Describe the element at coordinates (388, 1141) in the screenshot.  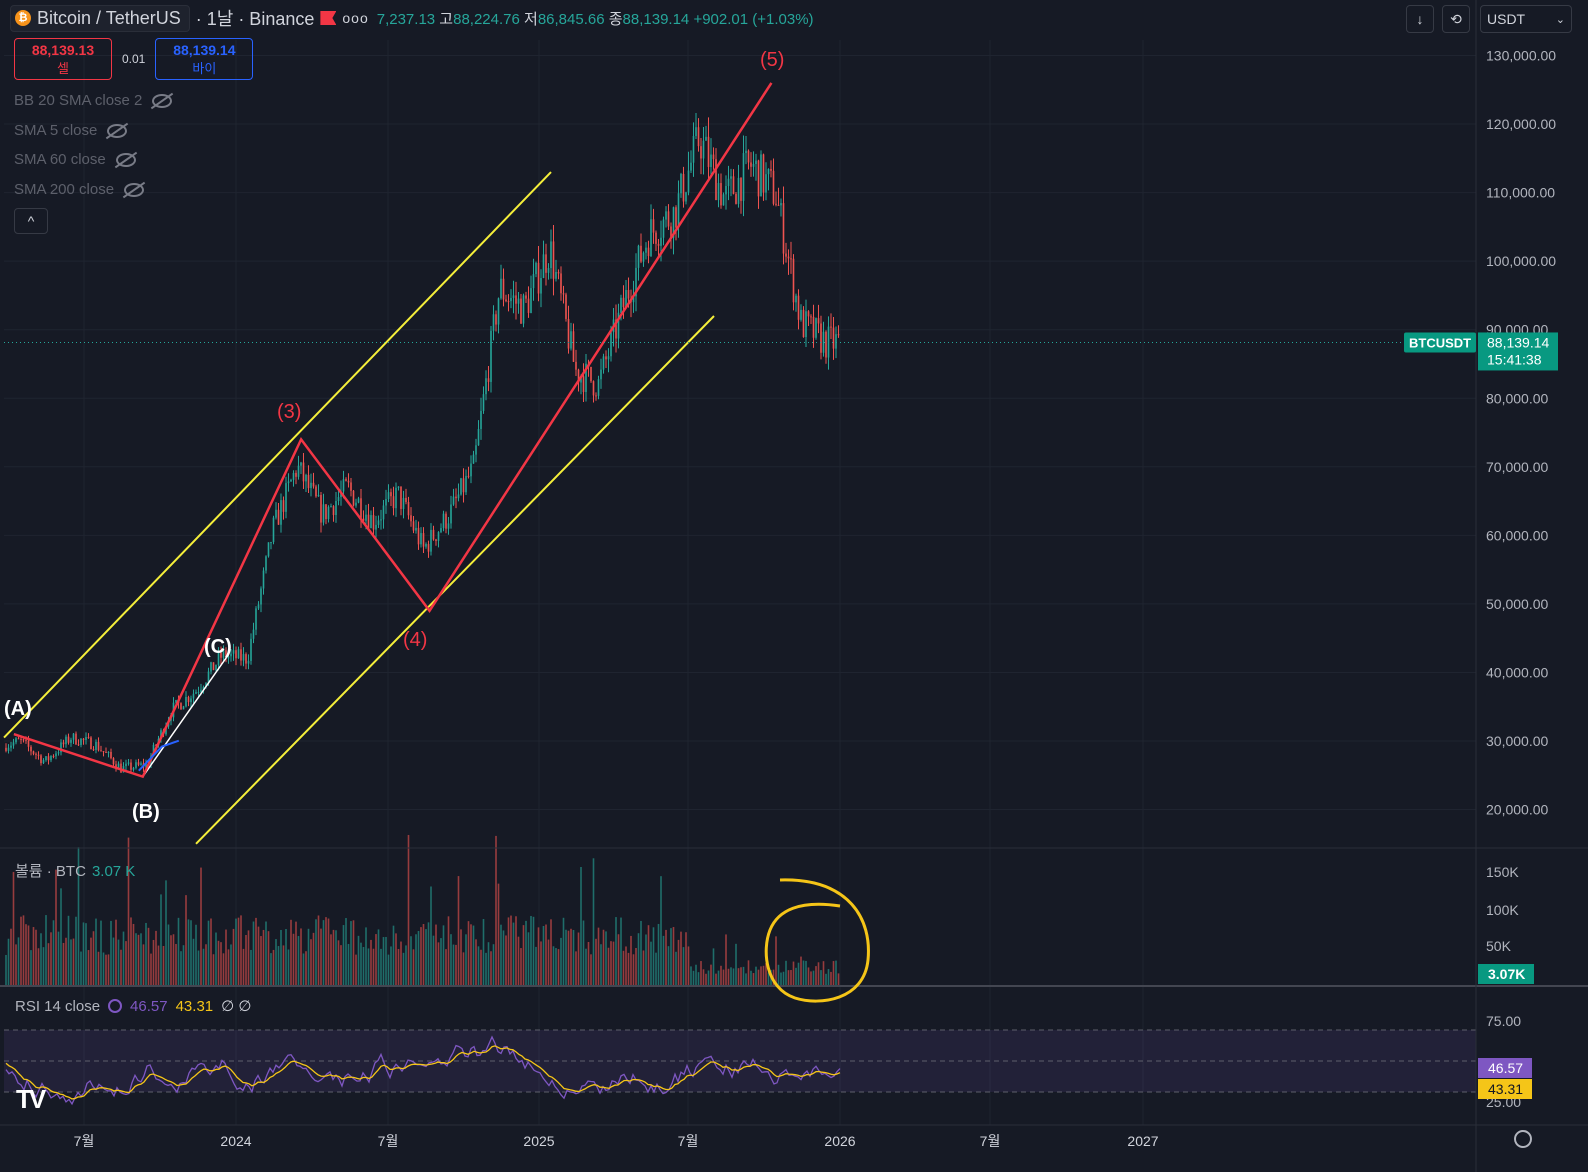
I see `time-tick-label: 7월` at that location.